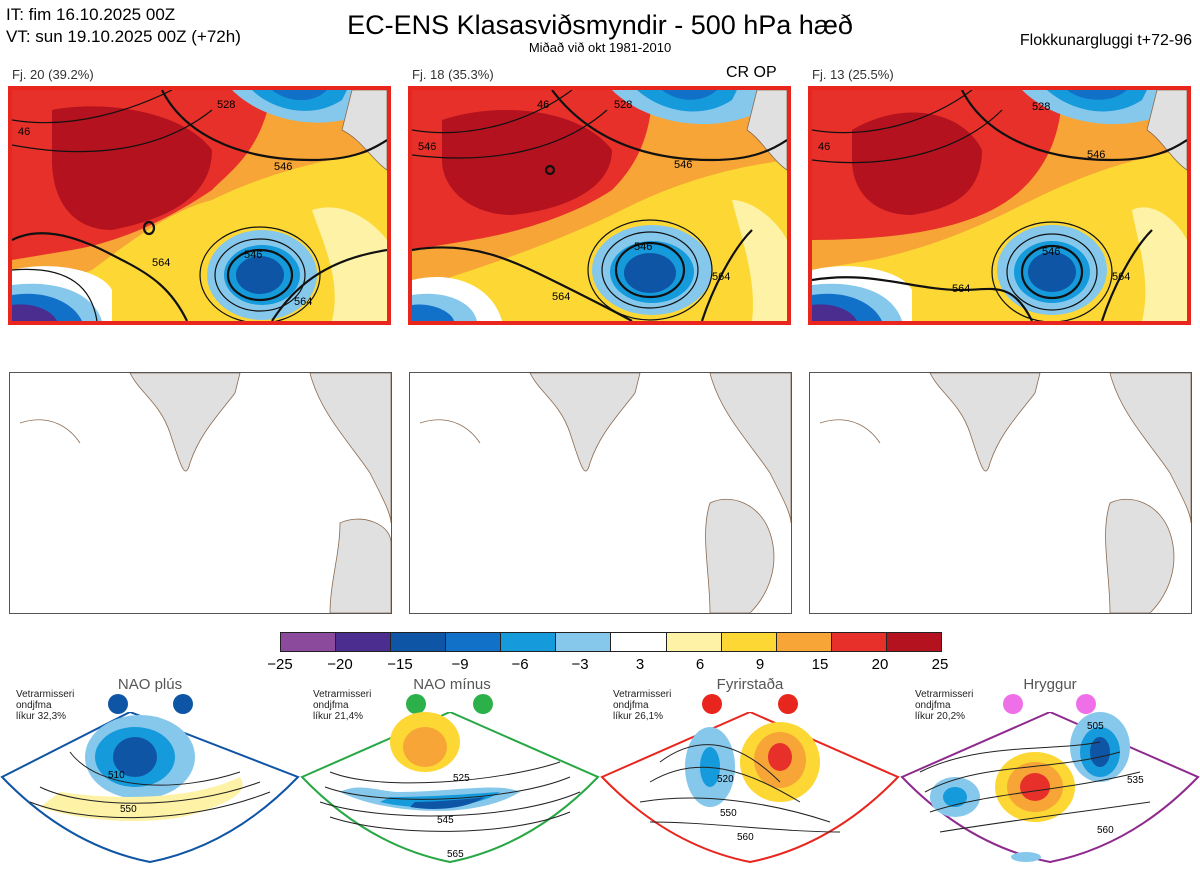  Describe the element at coordinates (340, 664) in the screenshot. I see `colorbar-tick: −20` at that location.